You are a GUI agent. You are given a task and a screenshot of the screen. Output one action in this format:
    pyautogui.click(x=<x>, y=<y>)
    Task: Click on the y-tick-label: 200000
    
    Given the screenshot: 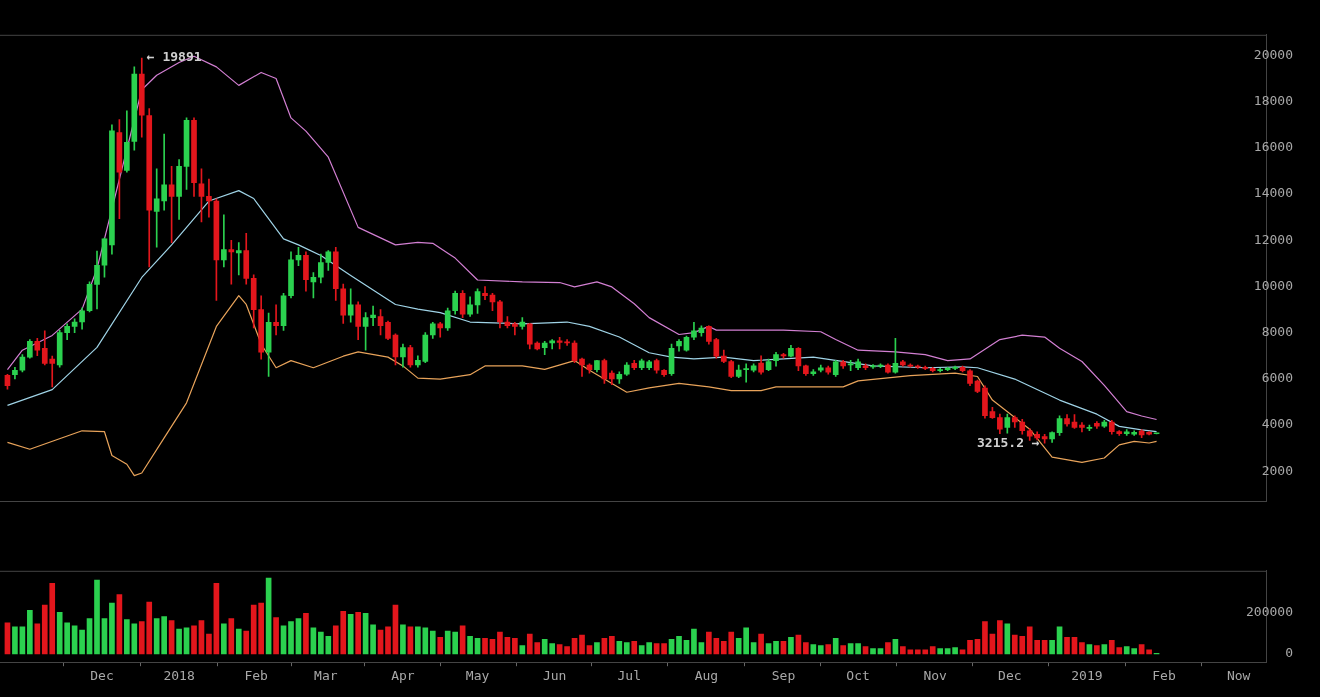 What is the action you would take?
    pyautogui.click(x=1269, y=611)
    